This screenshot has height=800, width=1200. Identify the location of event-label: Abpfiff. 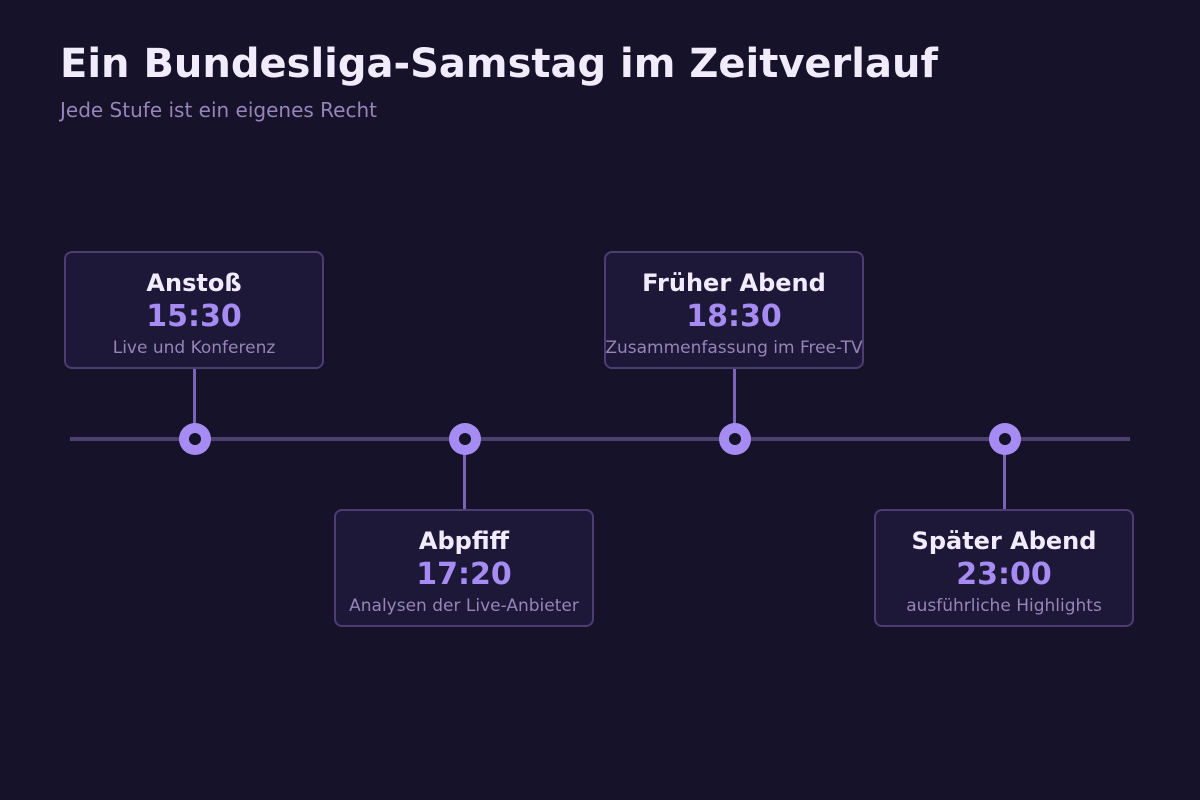
(464, 541).